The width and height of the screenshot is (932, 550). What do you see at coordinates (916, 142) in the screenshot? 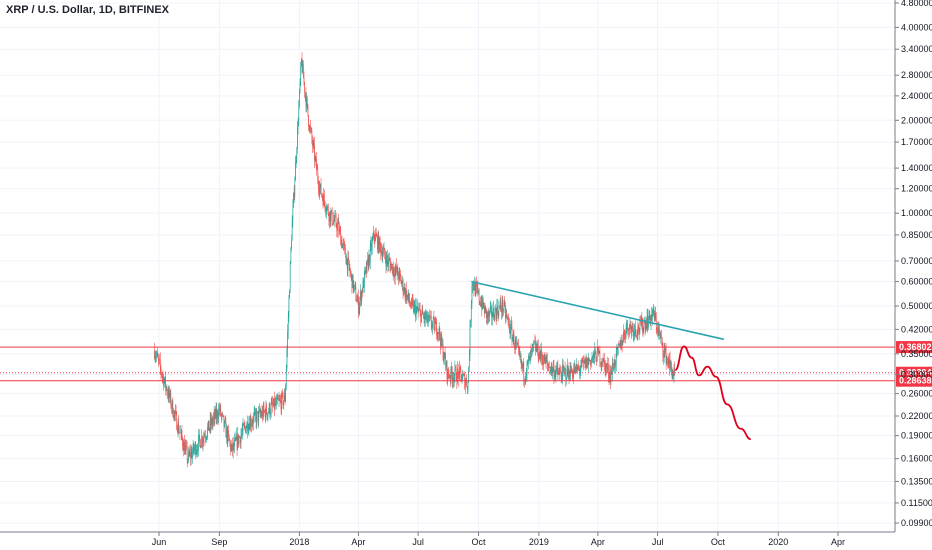
I see `y-tick-label: 1.70000` at bounding box center [916, 142].